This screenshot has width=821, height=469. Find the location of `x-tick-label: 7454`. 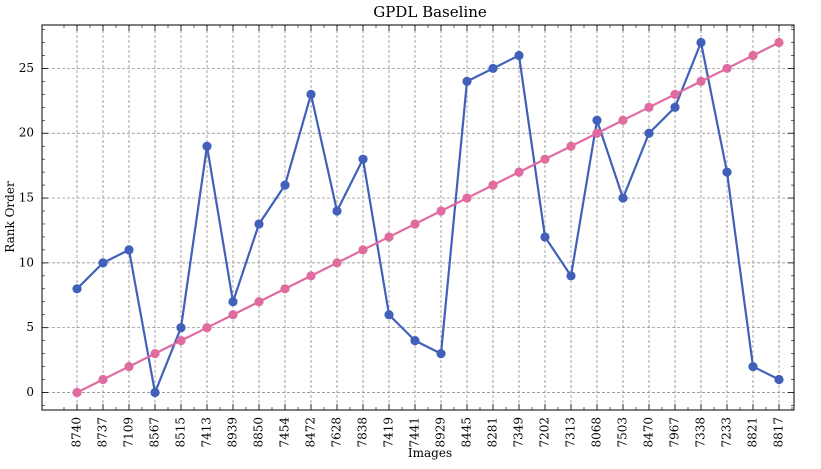

x-tick-label: 7454 is located at coordinates (285, 432).